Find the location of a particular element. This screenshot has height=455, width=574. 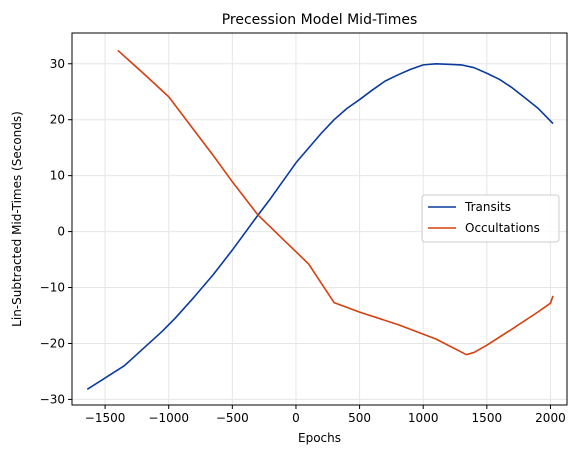

y-tick-label: 30 is located at coordinates (57, 64).